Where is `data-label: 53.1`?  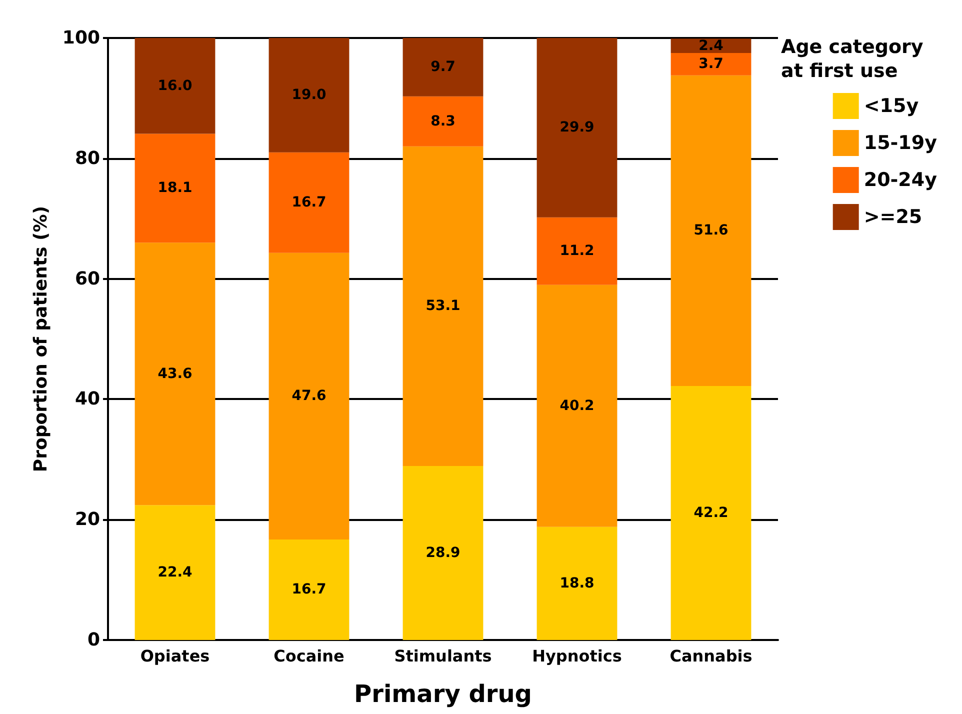
data-label: 53.1 is located at coordinates (443, 306).